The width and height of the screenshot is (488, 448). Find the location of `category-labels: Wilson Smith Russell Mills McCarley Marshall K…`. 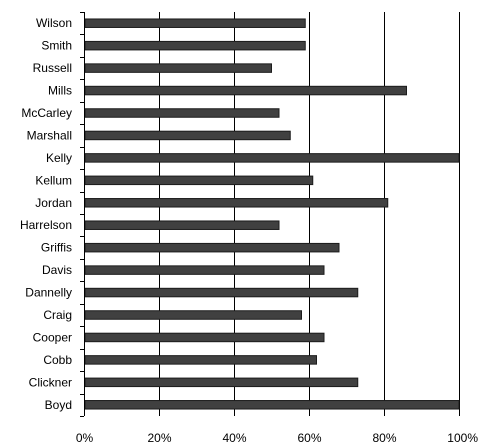

category-labels: Wilson Smith Russell Mills McCarley Marshall K… is located at coordinates (46, 214).